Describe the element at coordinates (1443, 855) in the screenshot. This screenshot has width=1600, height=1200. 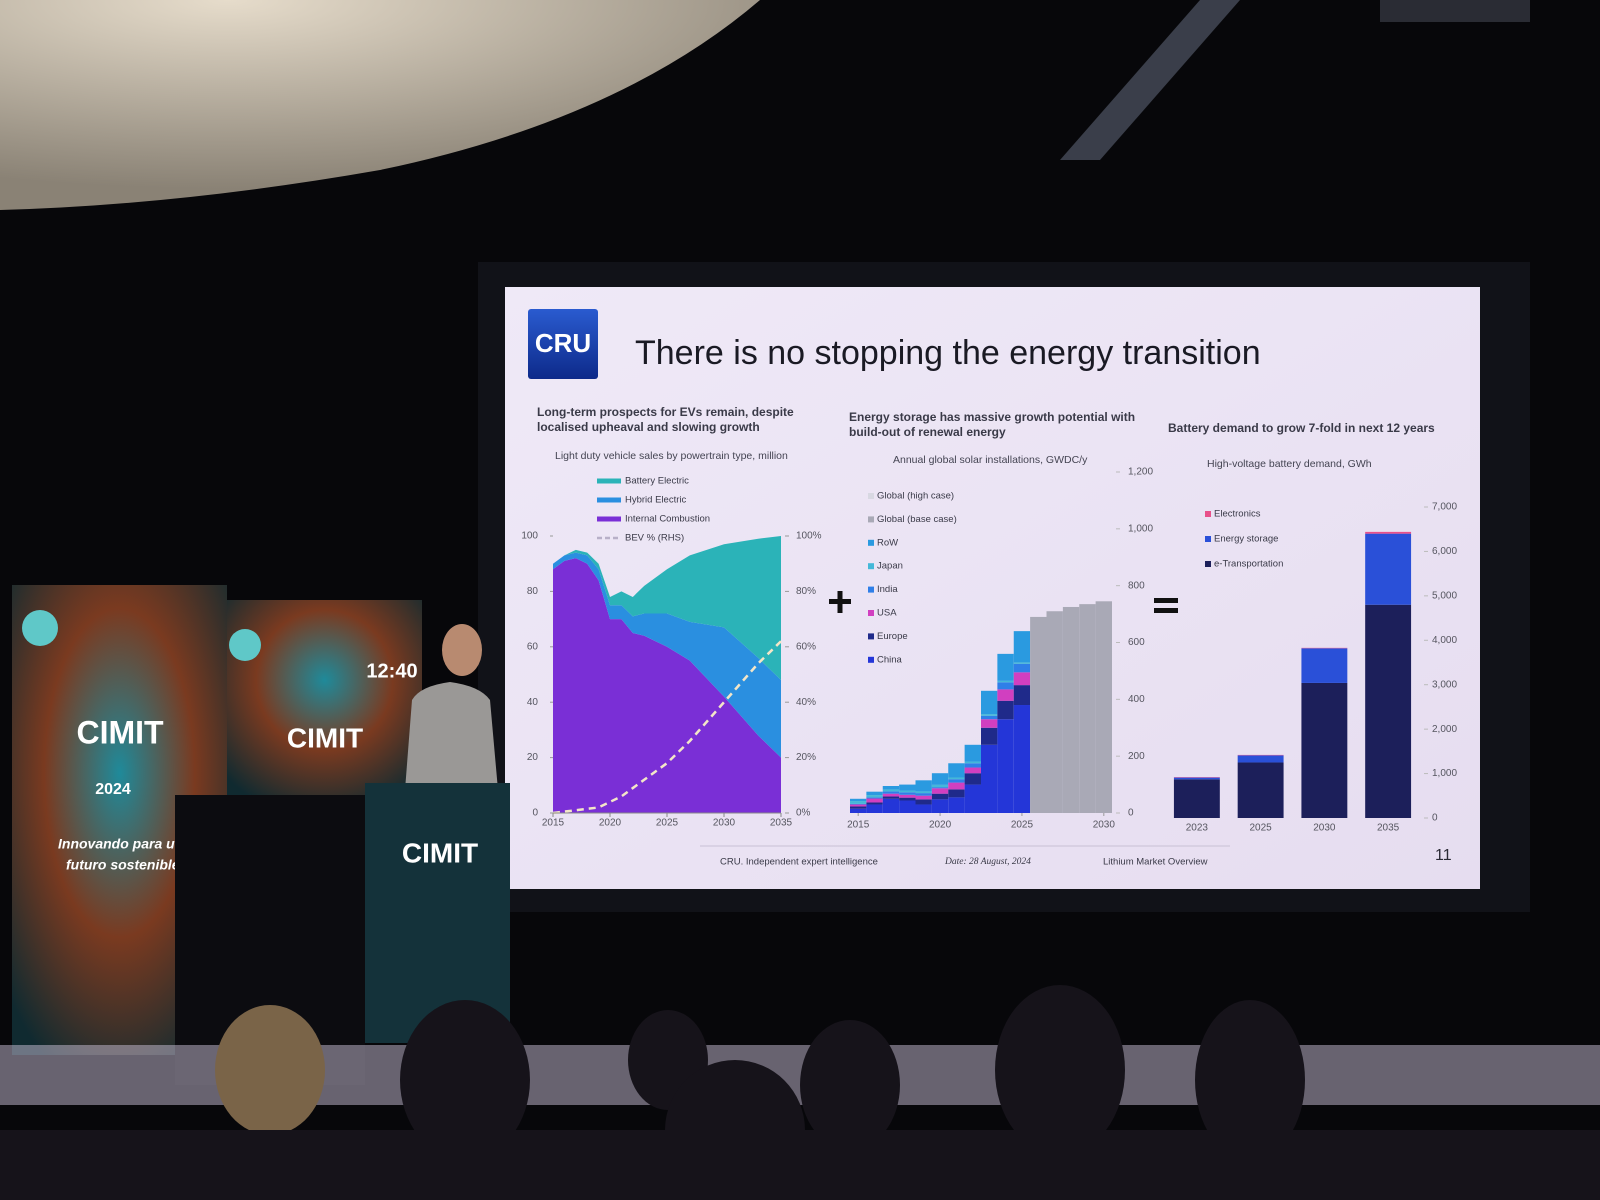
I see `page-number: 11` at that location.